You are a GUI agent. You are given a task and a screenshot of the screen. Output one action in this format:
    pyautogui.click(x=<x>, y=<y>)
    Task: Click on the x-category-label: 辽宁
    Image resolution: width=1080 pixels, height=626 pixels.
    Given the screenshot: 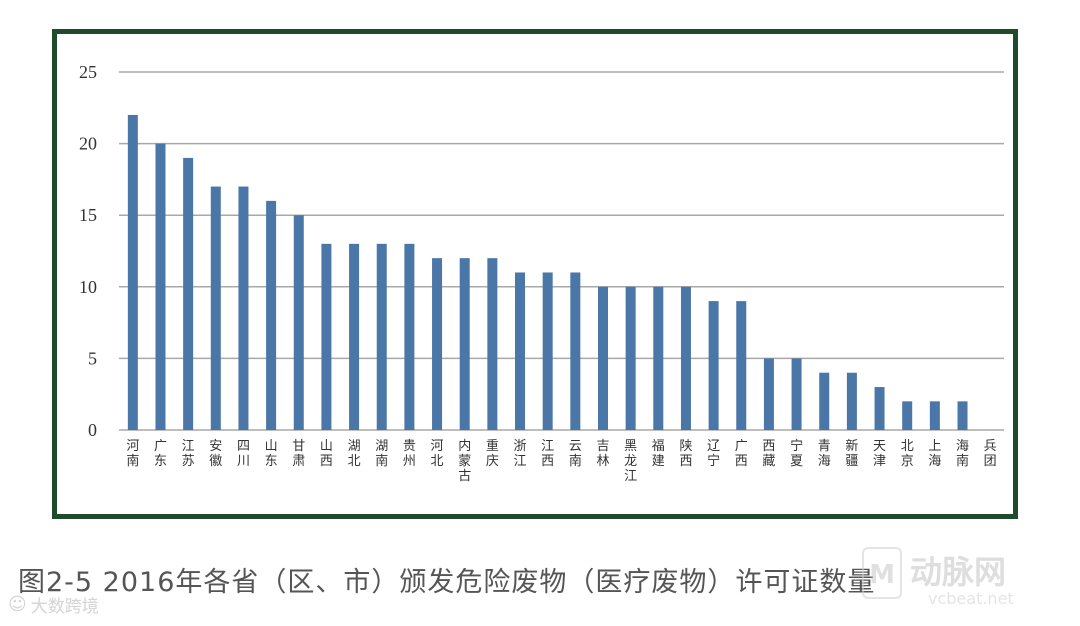 What is the action you would take?
    pyautogui.click(x=713, y=454)
    